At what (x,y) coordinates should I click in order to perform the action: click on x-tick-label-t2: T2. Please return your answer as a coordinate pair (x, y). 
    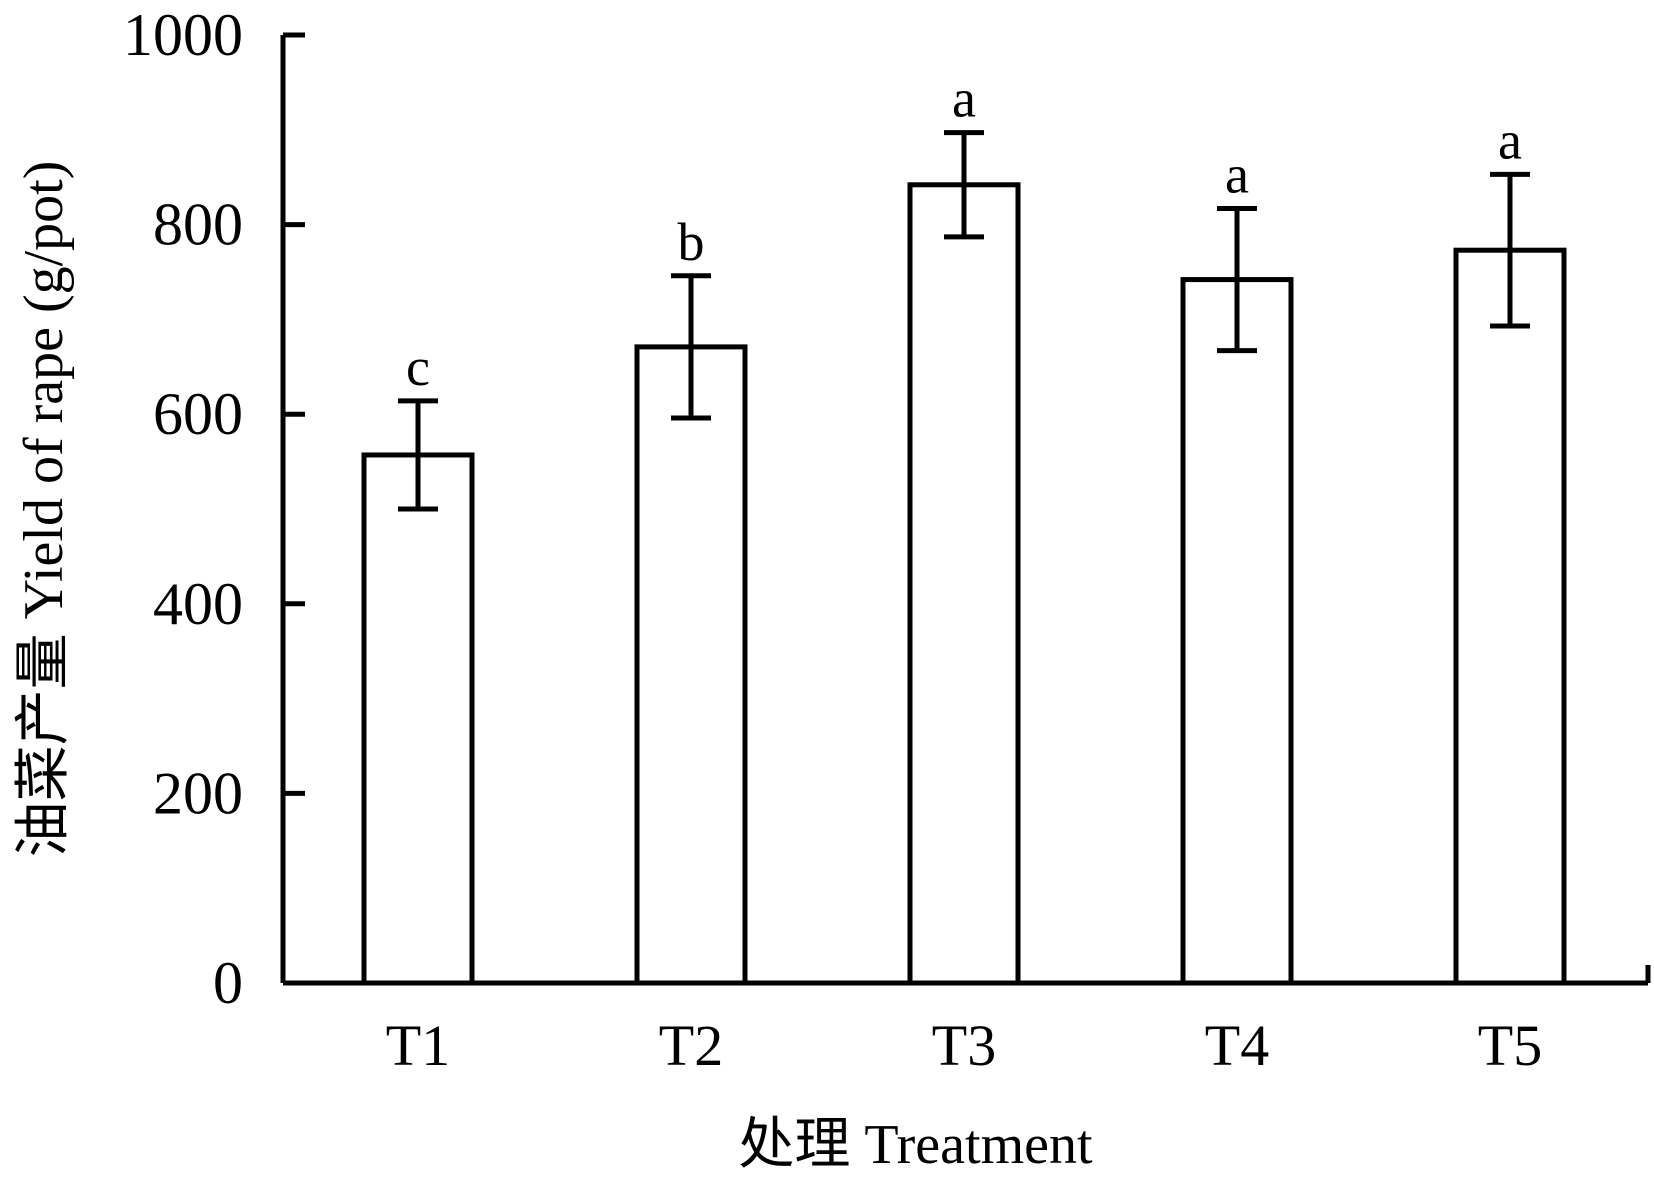
    Looking at the image, I should click on (691, 1045).